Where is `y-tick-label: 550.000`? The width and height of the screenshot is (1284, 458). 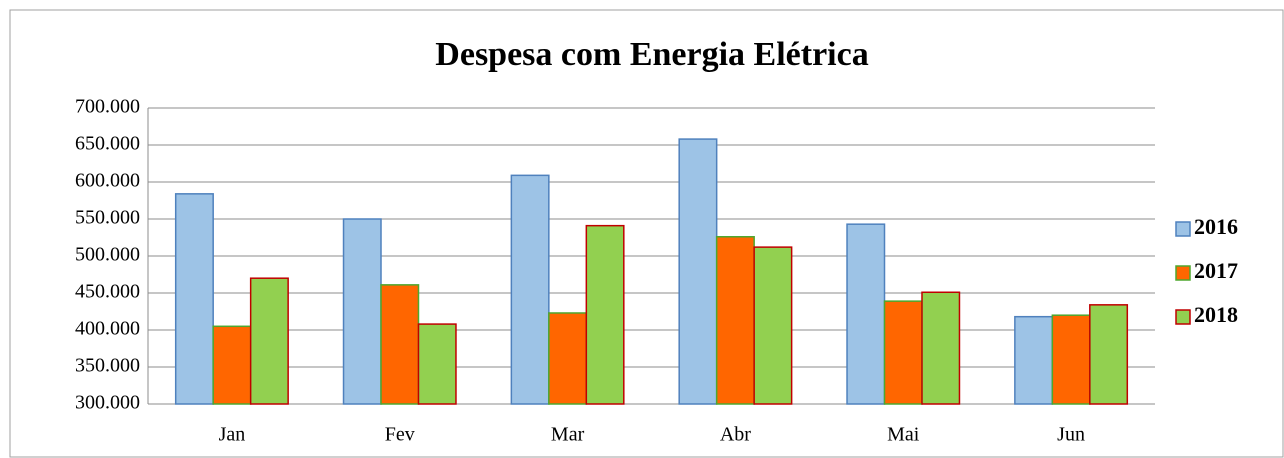
y-tick-label: 550.000 is located at coordinates (107, 218).